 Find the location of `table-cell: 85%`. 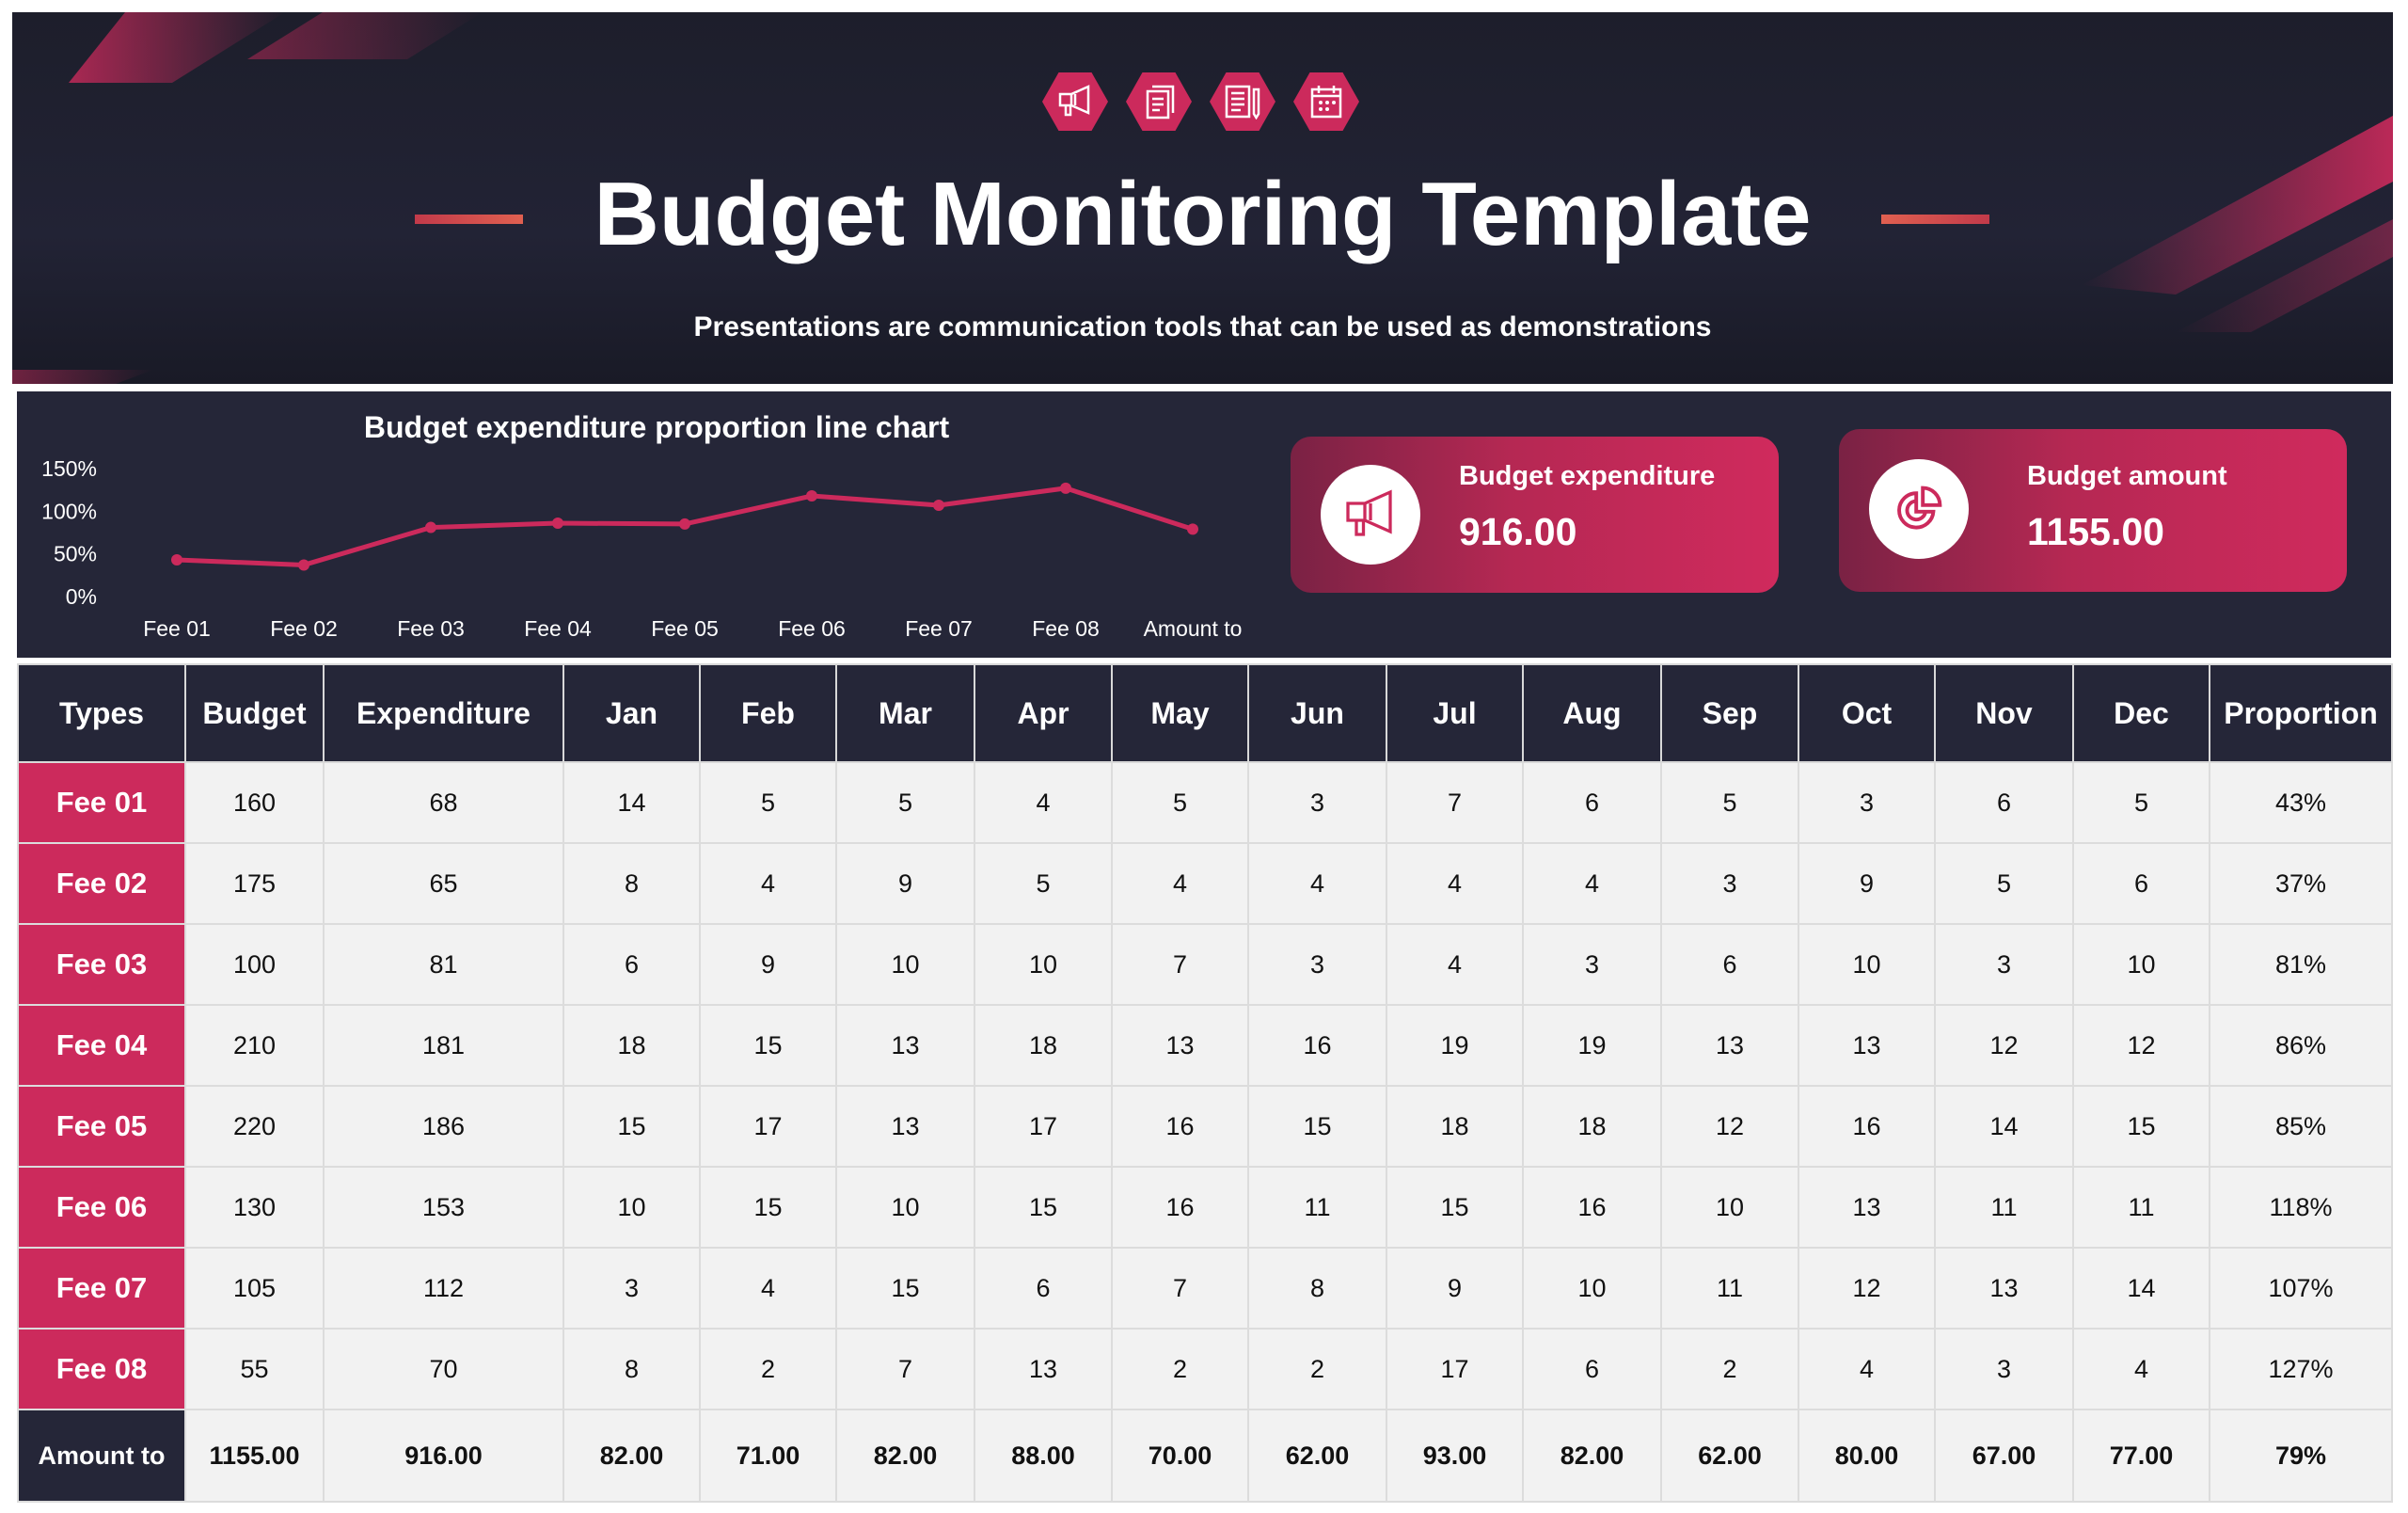

table-cell: 85% is located at coordinates (2301, 1126).